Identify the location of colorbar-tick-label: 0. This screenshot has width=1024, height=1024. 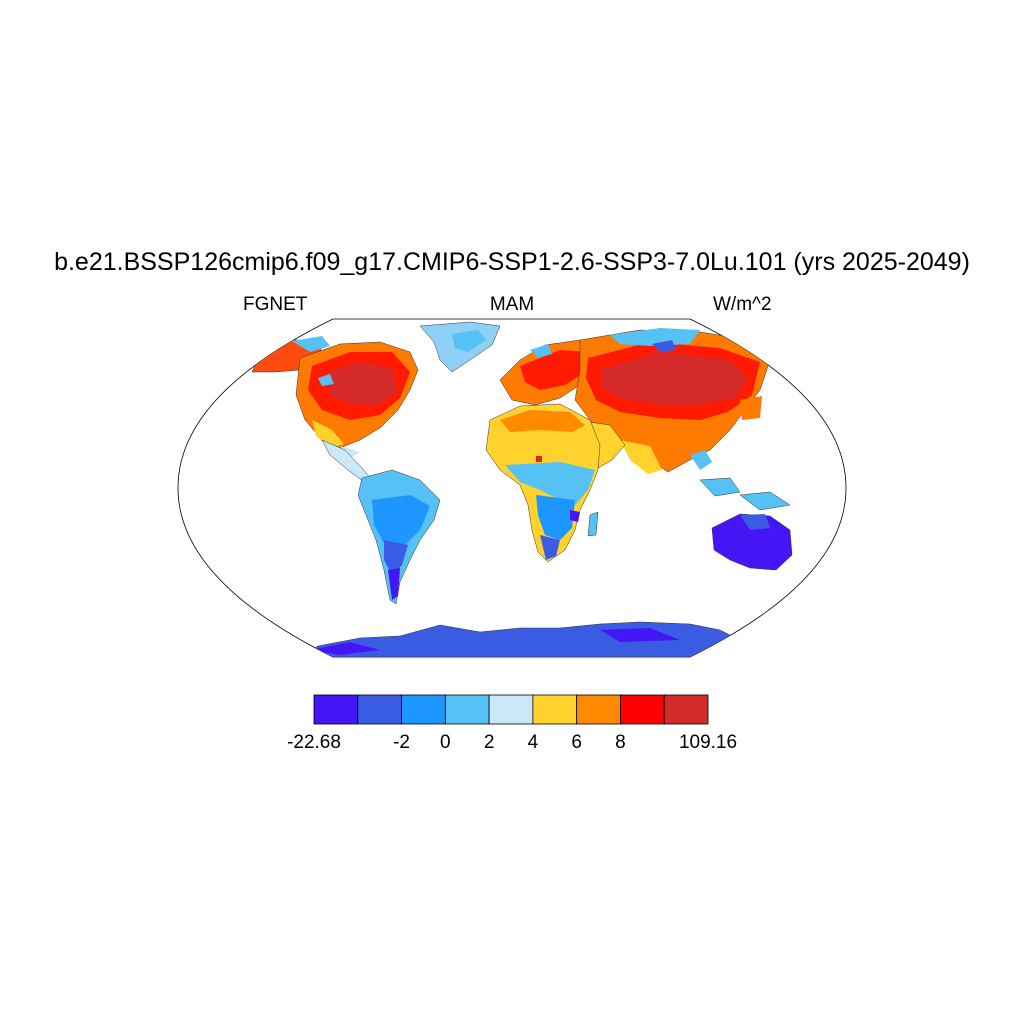
(445, 742).